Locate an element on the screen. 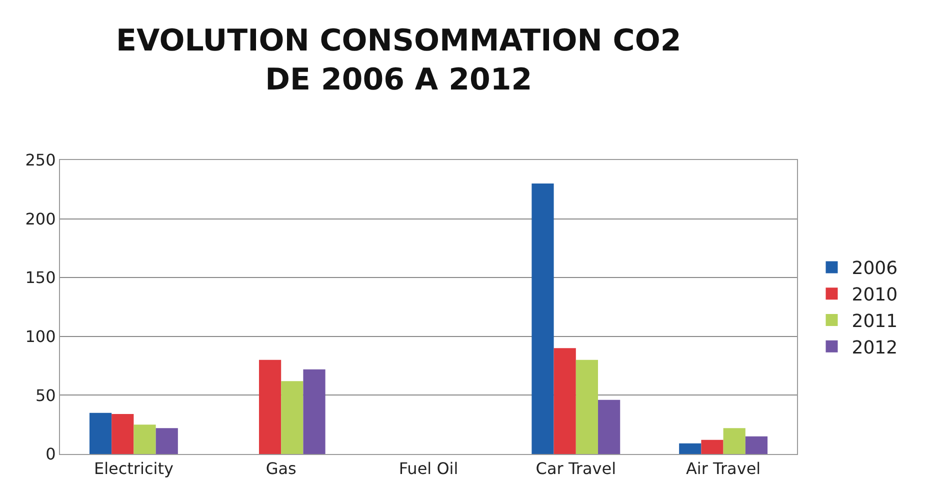  legend-label: 2010 is located at coordinates (875, 295).